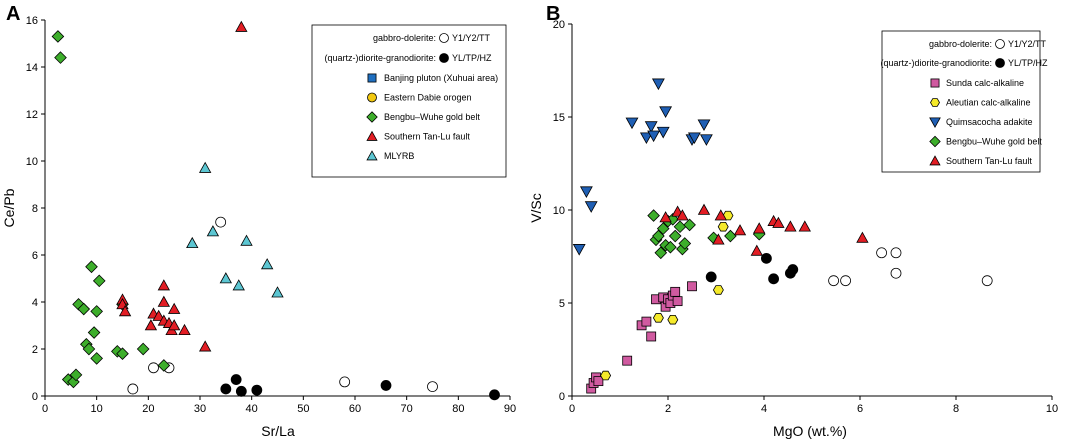 This screenshot has height=441, width=1065. Describe the element at coordinates (355, 409) in the screenshot. I see `x-tick-label: 60` at that location.